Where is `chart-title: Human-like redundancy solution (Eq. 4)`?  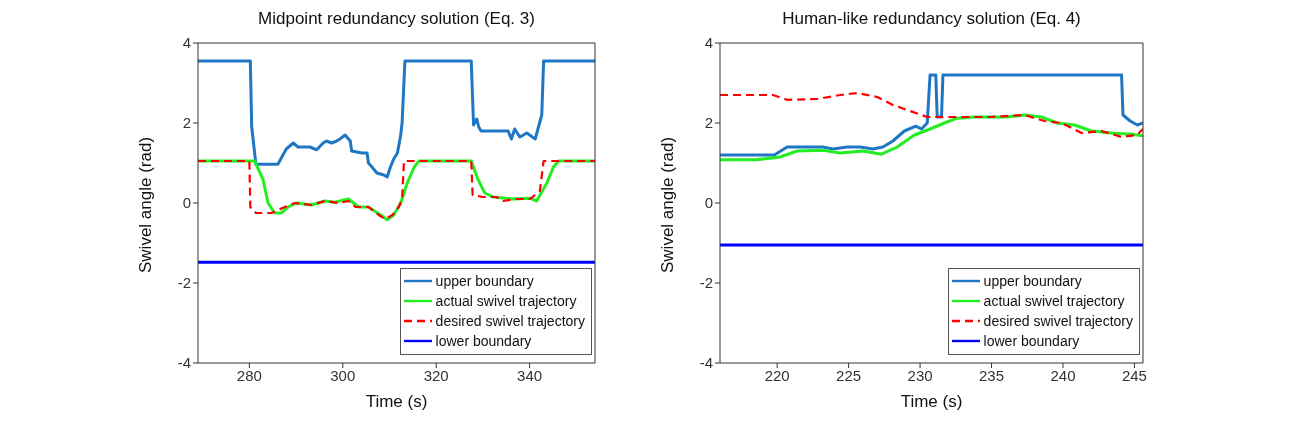 chart-title: Human-like redundancy solution (Eq. 4) is located at coordinates (931, 19).